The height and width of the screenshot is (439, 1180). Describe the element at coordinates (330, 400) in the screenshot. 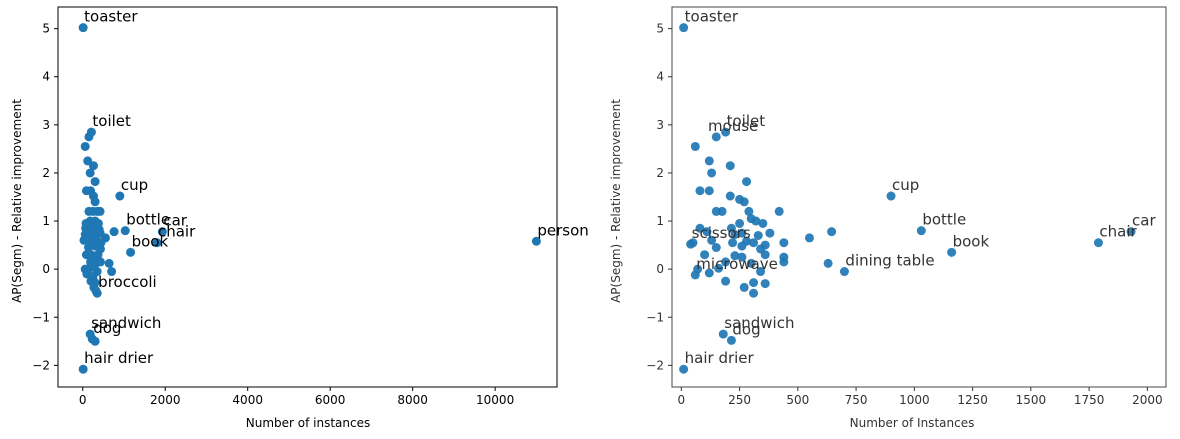

I see `x-tick-label: 6000` at that location.